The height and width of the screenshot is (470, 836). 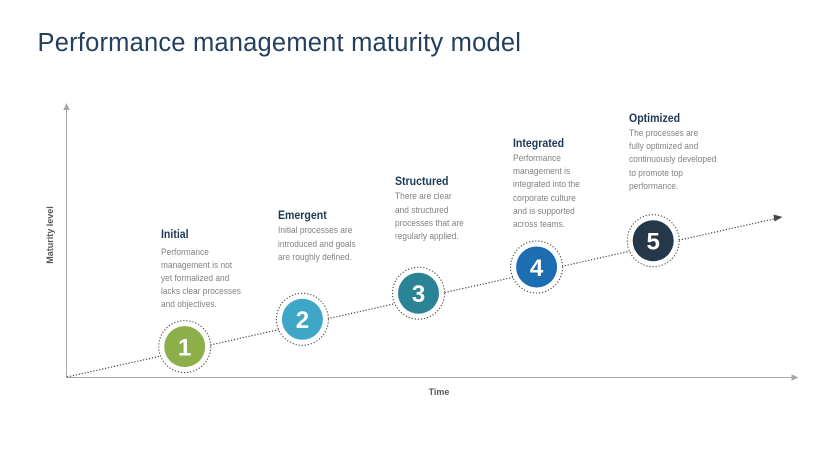 I want to click on svg-text: 3, so click(x=418, y=294).